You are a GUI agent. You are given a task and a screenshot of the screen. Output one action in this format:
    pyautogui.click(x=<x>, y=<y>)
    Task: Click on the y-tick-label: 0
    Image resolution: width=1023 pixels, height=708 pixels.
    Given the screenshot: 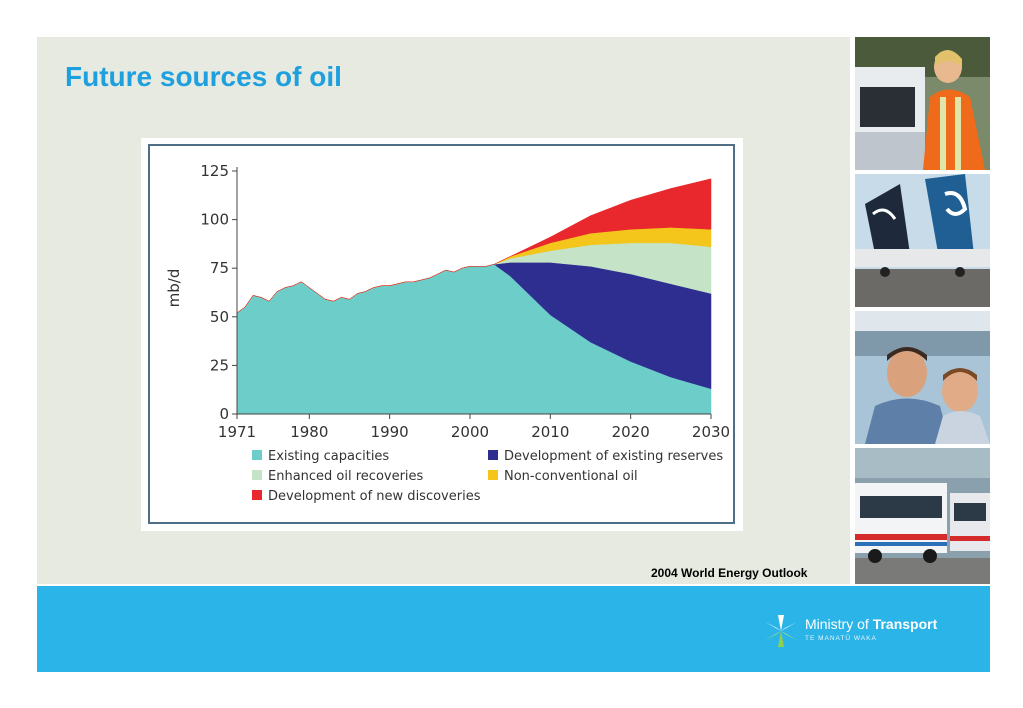 What is the action you would take?
    pyautogui.click(x=224, y=414)
    